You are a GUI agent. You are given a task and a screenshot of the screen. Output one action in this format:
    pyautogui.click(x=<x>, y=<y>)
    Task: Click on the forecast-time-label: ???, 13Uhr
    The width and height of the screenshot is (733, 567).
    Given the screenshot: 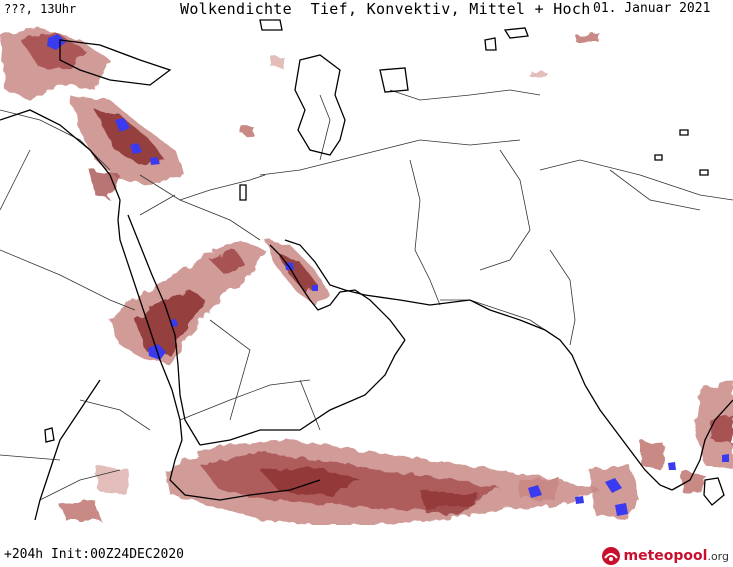 What is the action you would take?
    pyautogui.click(x=40, y=9)
    